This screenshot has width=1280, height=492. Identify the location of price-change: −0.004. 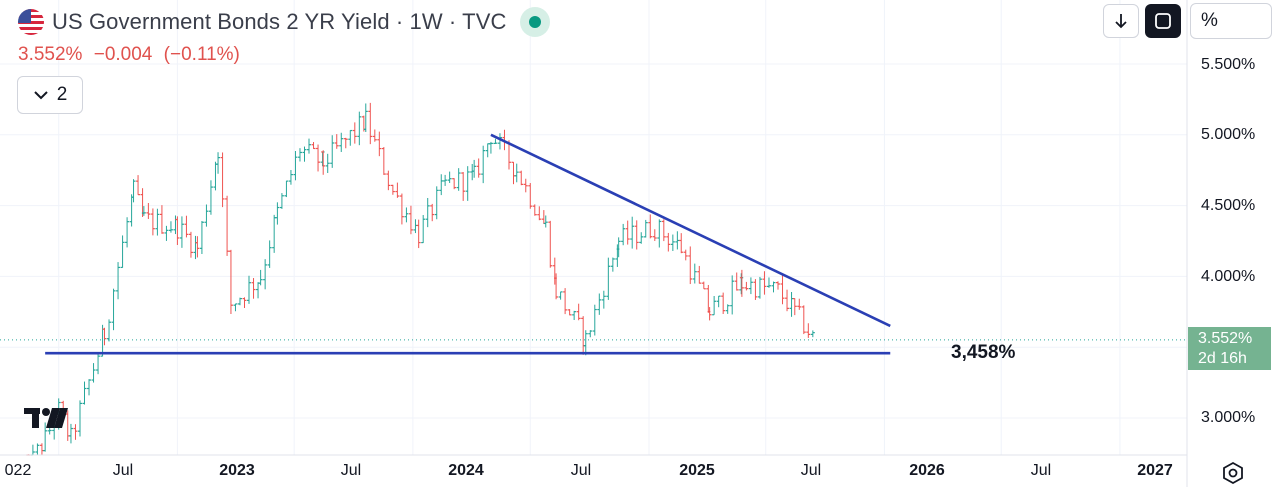
(123, 54).